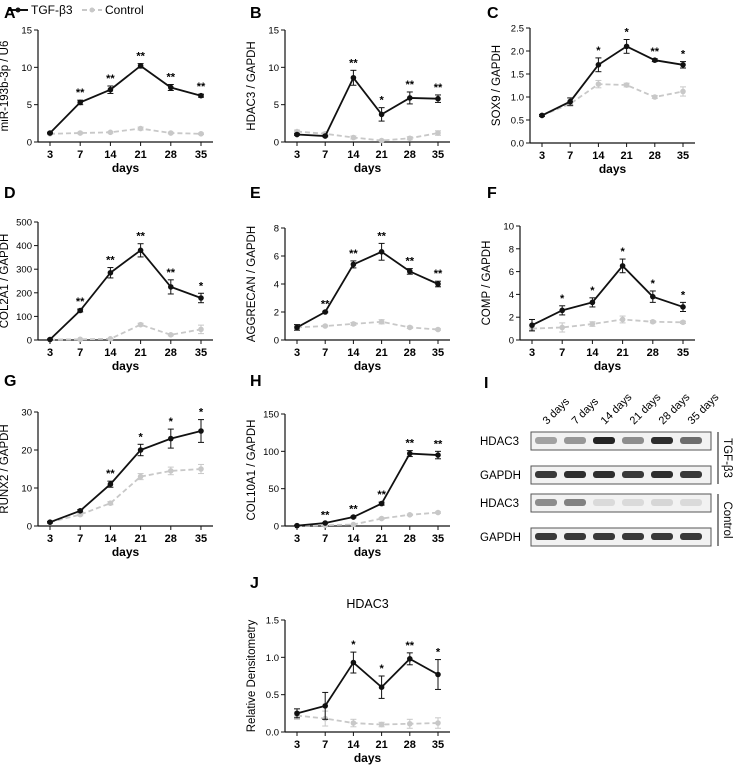 The height and width of the screenshot is (766, 734). Describe the element at coordinates (493, 13) in the screenshot. I see `panel-letter: C` at that location.